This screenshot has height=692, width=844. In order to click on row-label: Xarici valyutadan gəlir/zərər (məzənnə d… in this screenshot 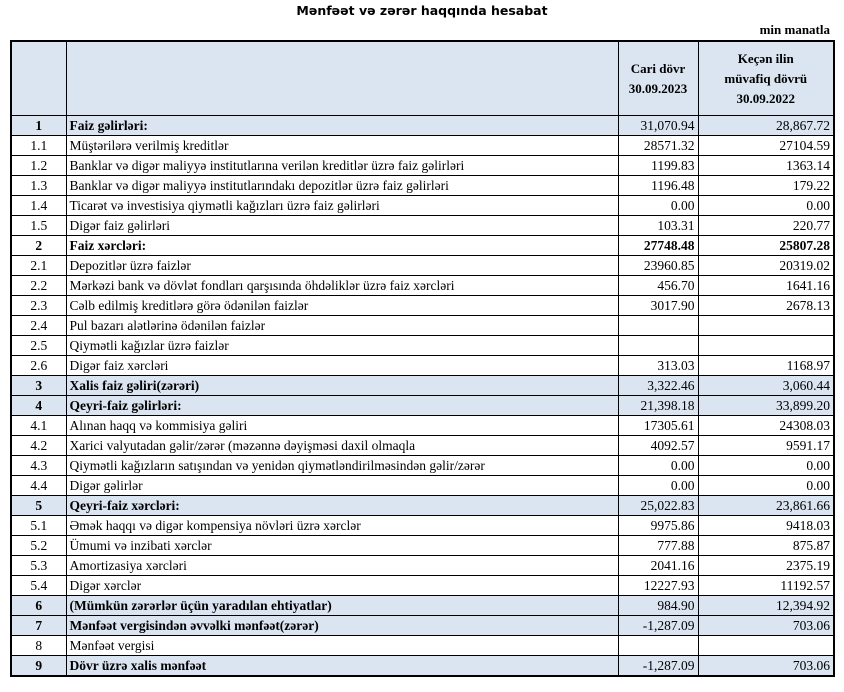, I will do `click(342, 445)`.